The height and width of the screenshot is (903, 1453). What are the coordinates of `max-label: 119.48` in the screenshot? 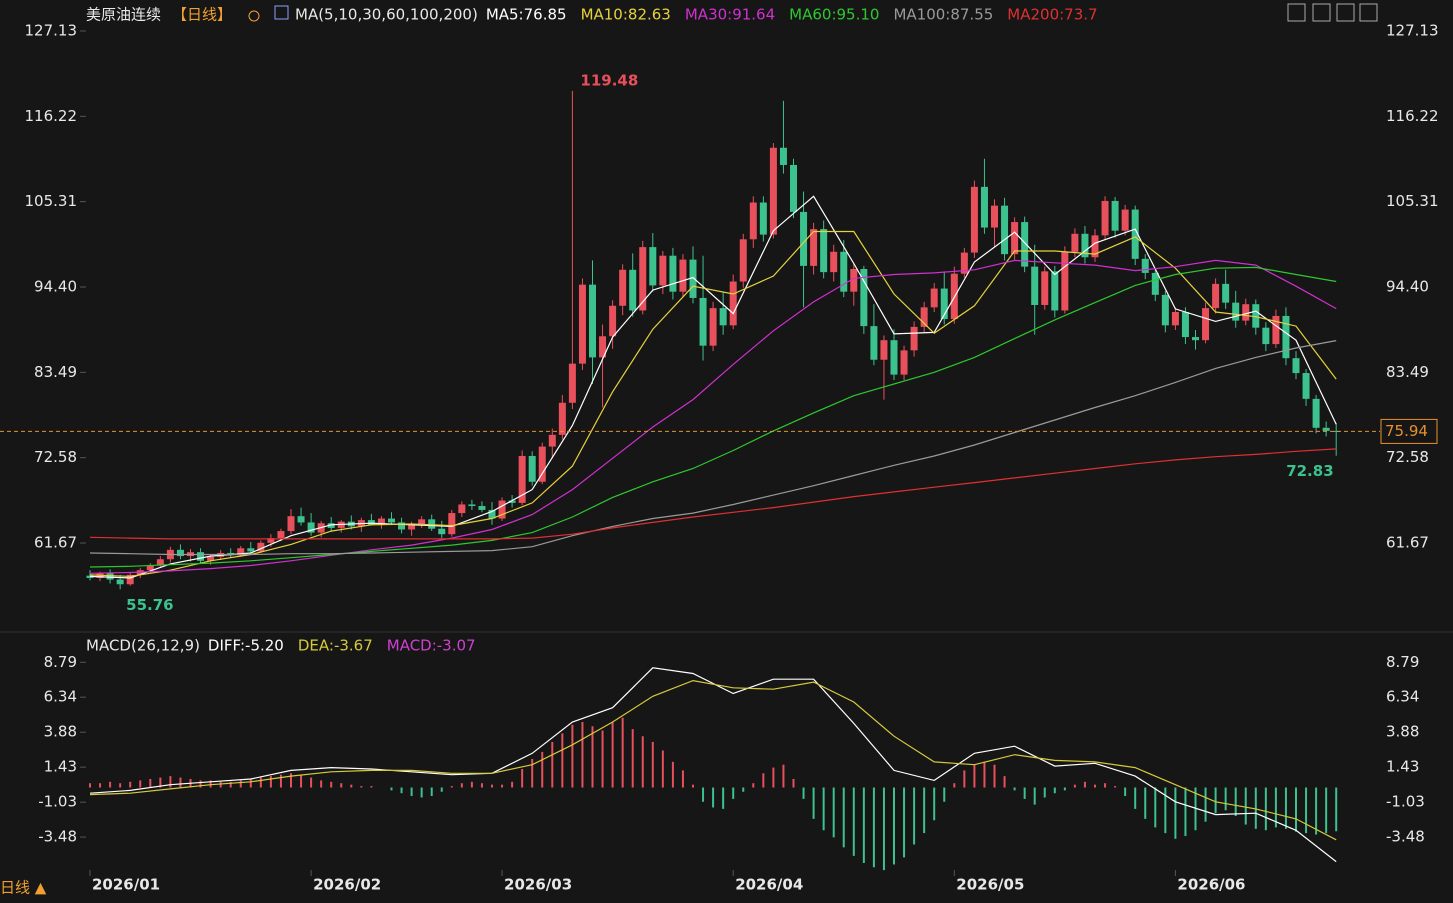 It's located at (609, 80).